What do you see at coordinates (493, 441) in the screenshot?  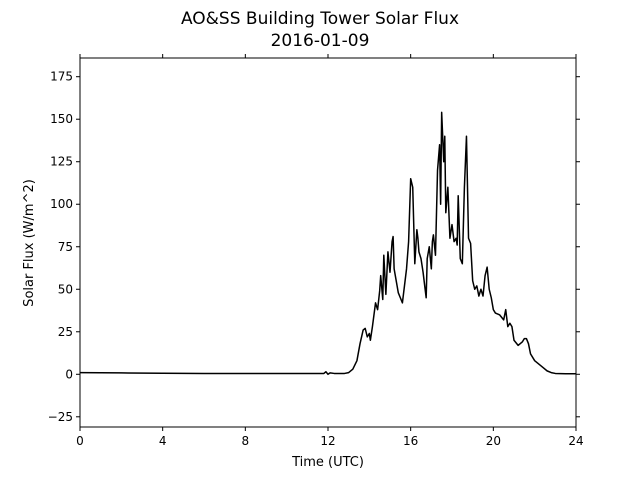 I see `x-tick-label: 20` at bounding box center [493, 441].